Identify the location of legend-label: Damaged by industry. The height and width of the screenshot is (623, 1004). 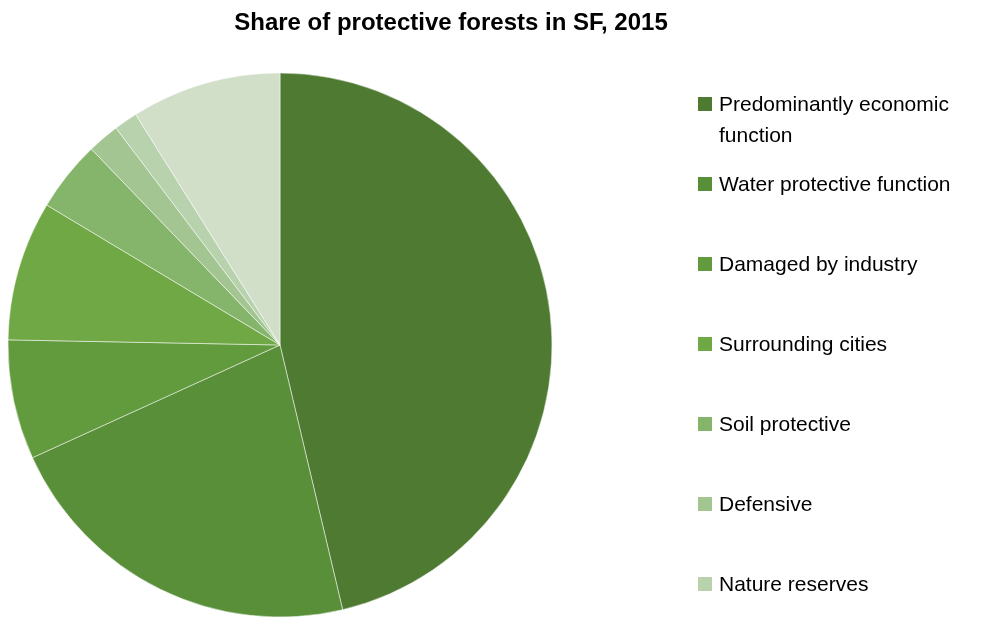
(818, 263).